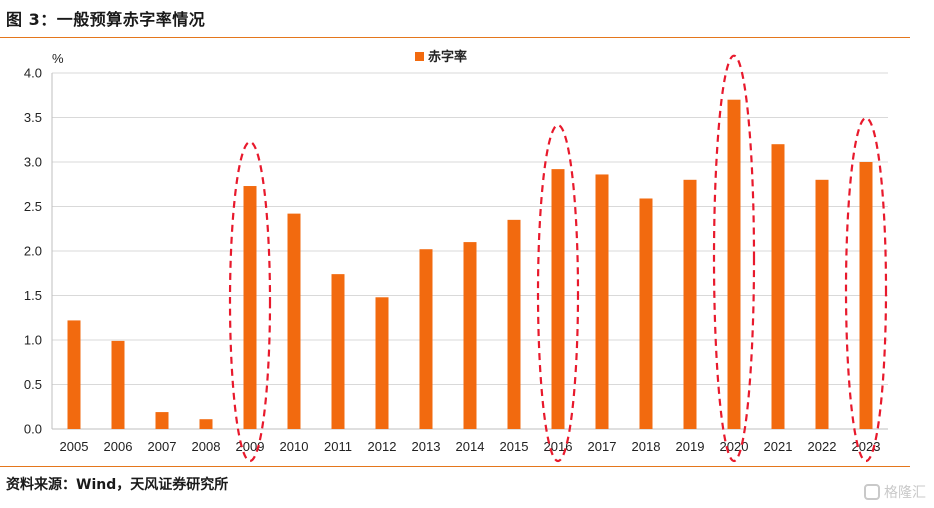  I want to click on y-tick-label: 2.0, so click(33, 251).